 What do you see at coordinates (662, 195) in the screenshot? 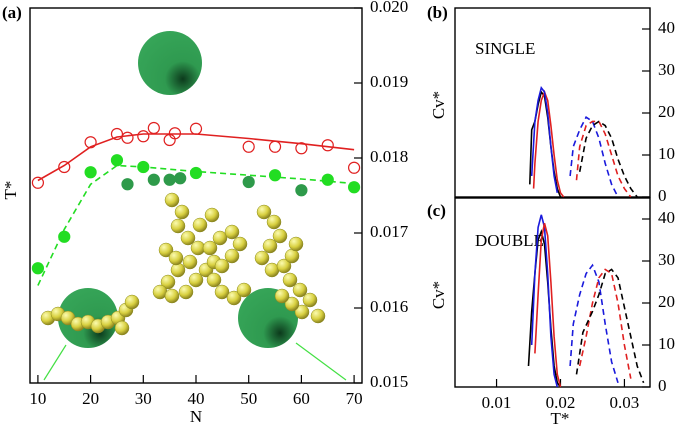
I see `y-tick-label: 0` at bounding box center [662, 195].